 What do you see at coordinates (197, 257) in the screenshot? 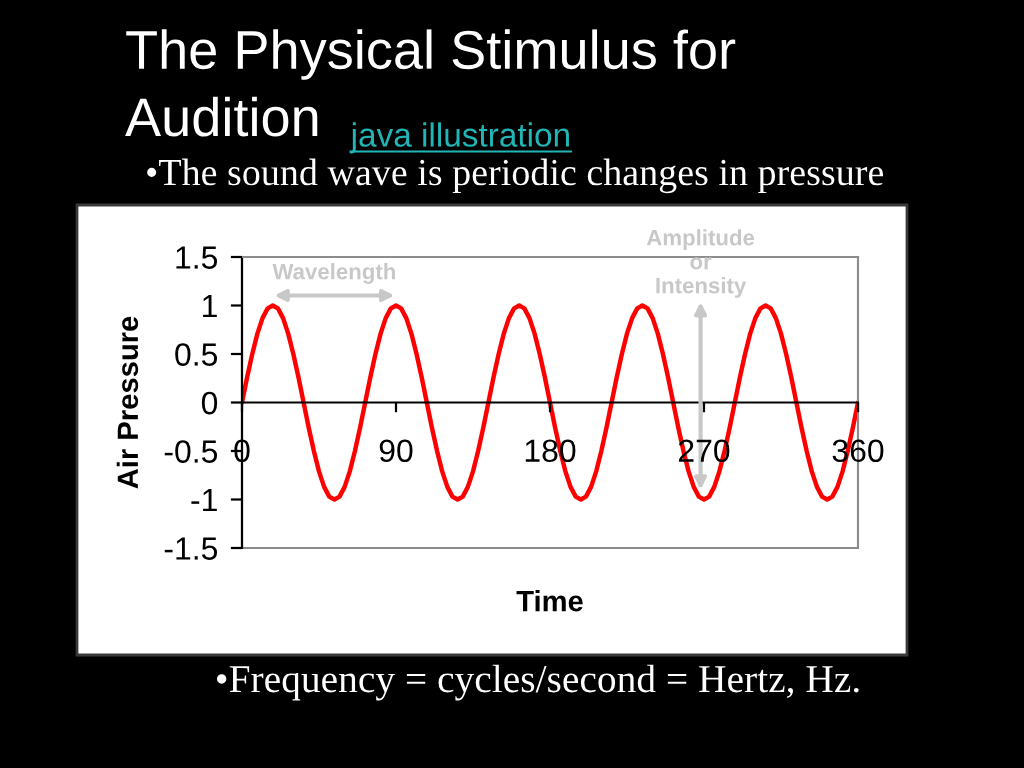
I see `y-tick-label: 1.5` at bounding box center [197, 257].